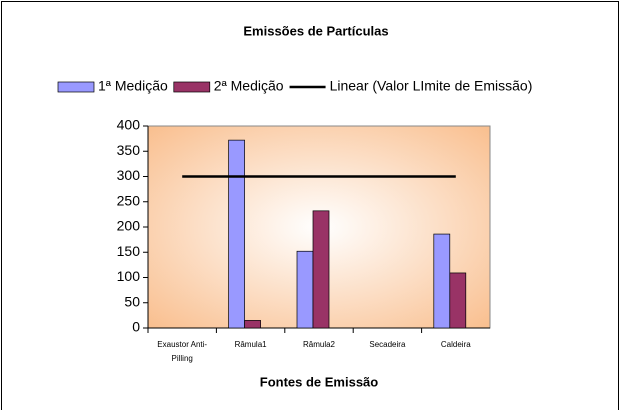  Describe the element at coordinates (249, 86) in the screenshot. I see `legend-label: 2ª Medição` at that location.